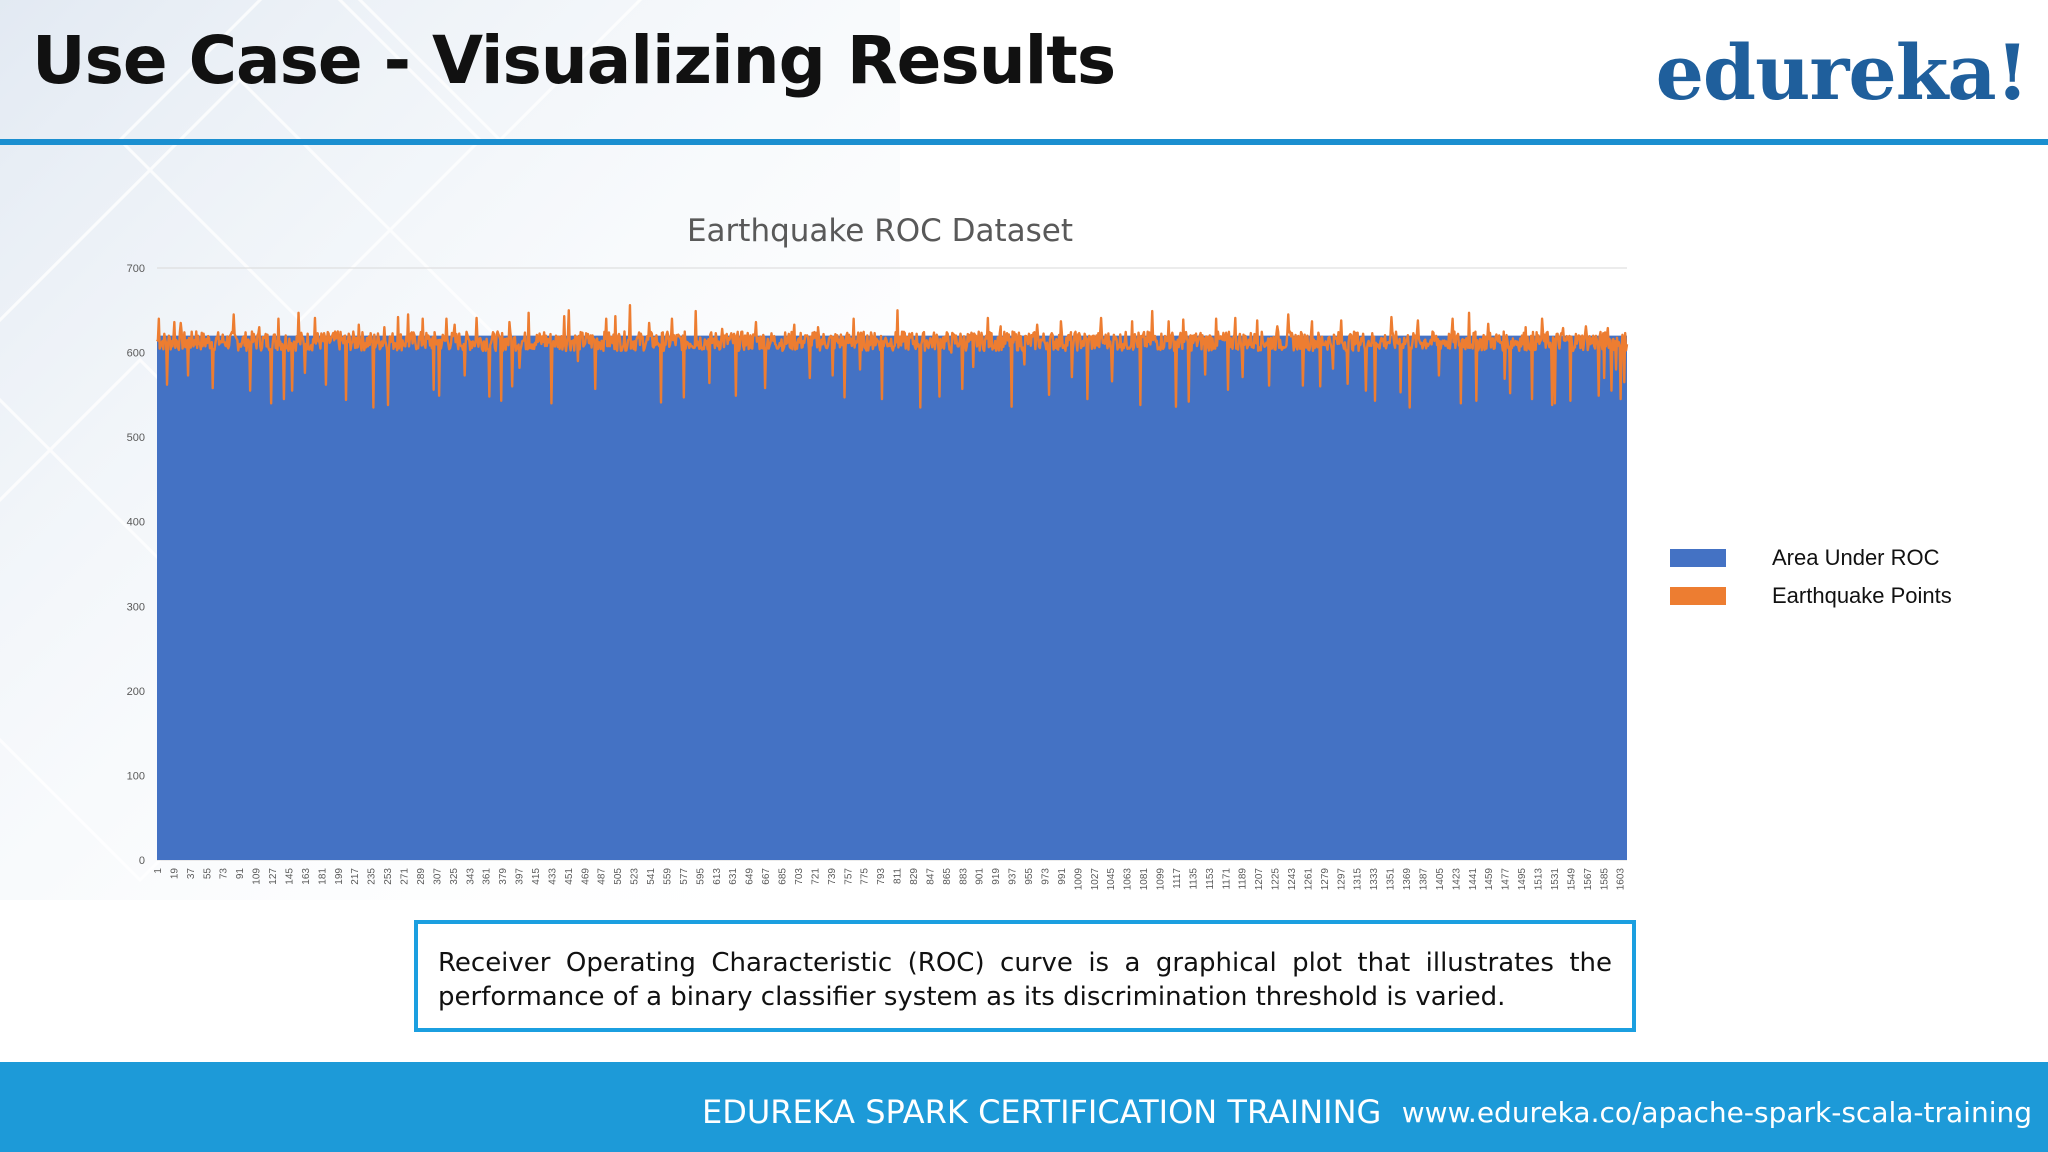 The height and width of the screenshot is (1152, 2048). What do you see at coordinates (470, 876) in the screenshot?
I see `x-tick-label: 343` at bounding box center [470, 876].